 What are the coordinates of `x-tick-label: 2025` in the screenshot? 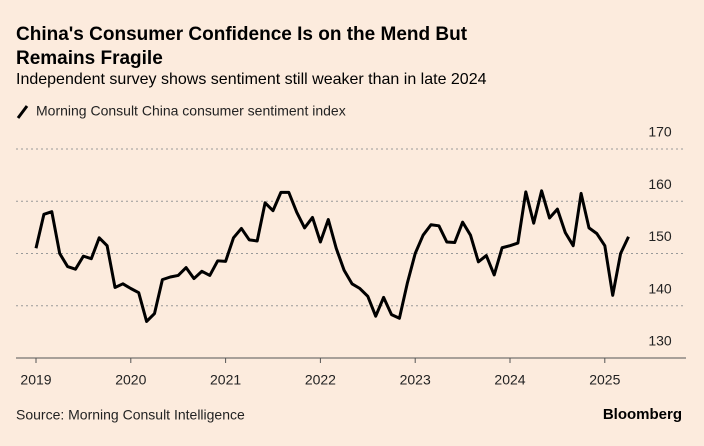 It's located at (604, 380).